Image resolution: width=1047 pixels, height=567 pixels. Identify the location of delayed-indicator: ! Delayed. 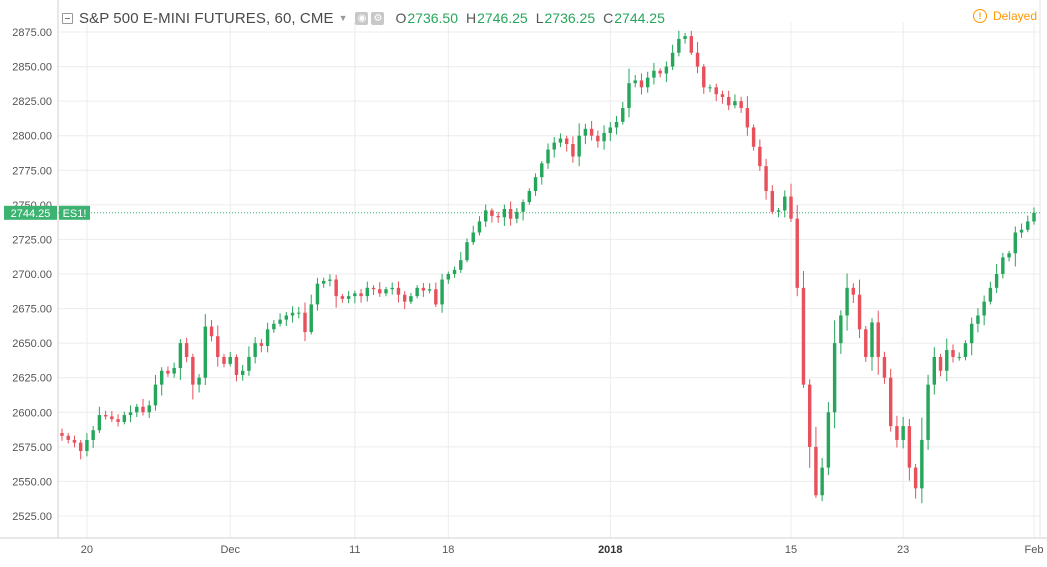
(1004, 16).